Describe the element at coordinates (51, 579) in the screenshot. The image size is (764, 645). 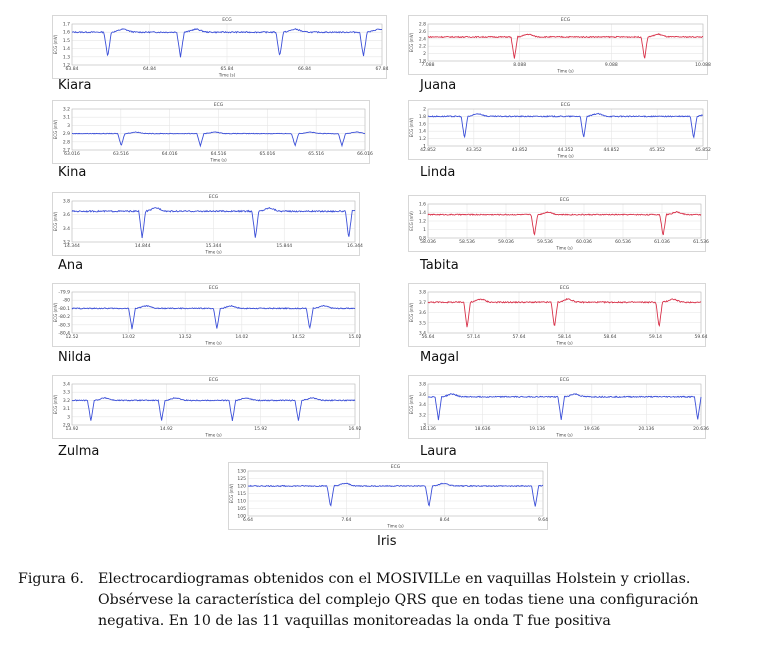
I see `figure-label: Figura 6.` at that location.